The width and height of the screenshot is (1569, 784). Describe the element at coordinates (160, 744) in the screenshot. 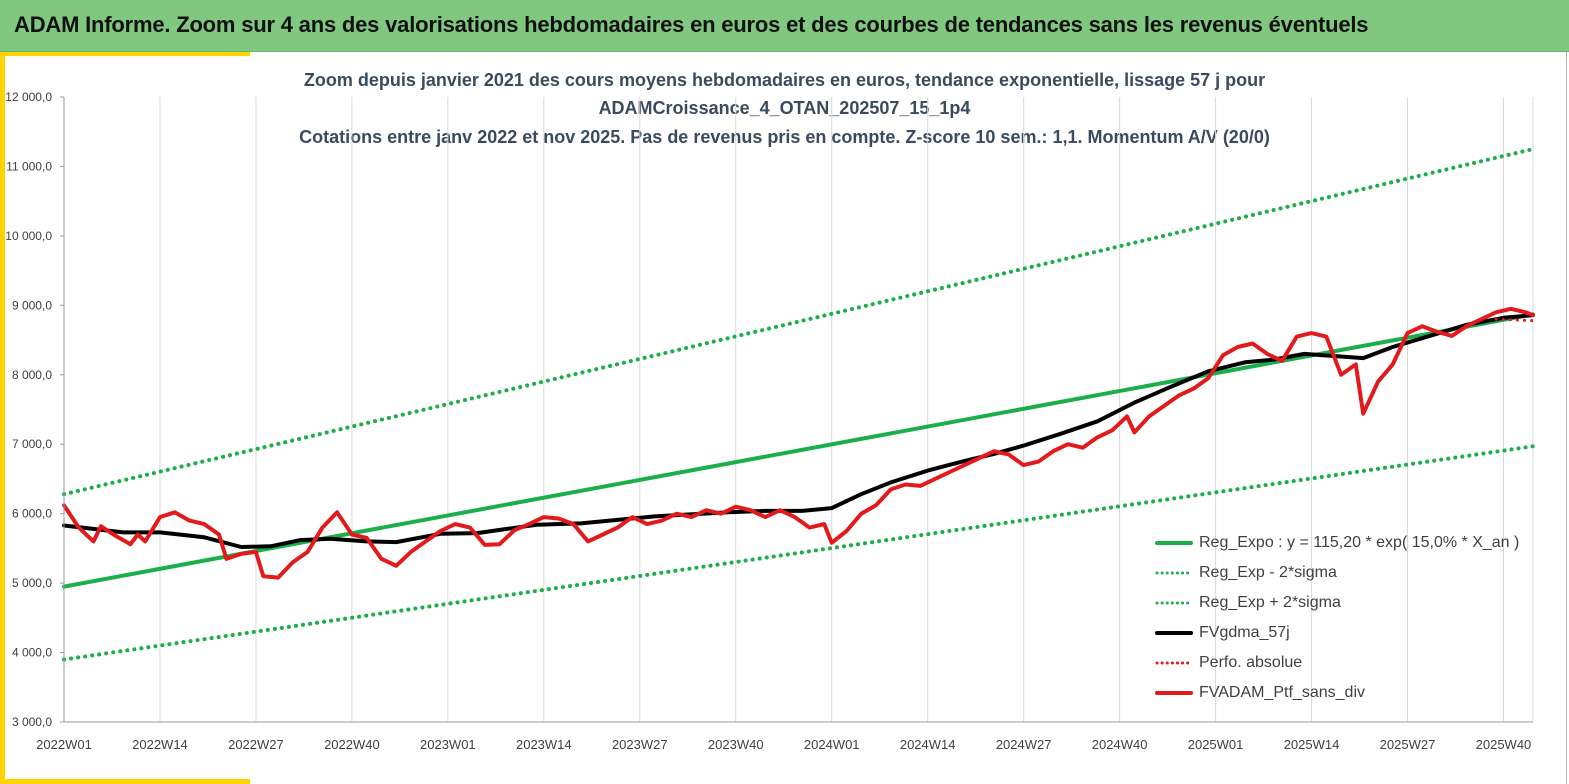

I see `x-tick-label: 2022W14` at that location.